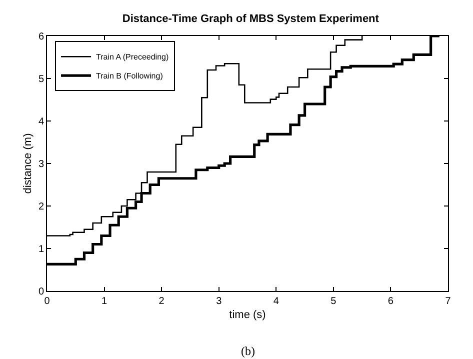  What do you see at coordinates (132, 57) in the screenshot?
I see `legend-label: Train A (Preceeding)` at bounding box center [132, 57].